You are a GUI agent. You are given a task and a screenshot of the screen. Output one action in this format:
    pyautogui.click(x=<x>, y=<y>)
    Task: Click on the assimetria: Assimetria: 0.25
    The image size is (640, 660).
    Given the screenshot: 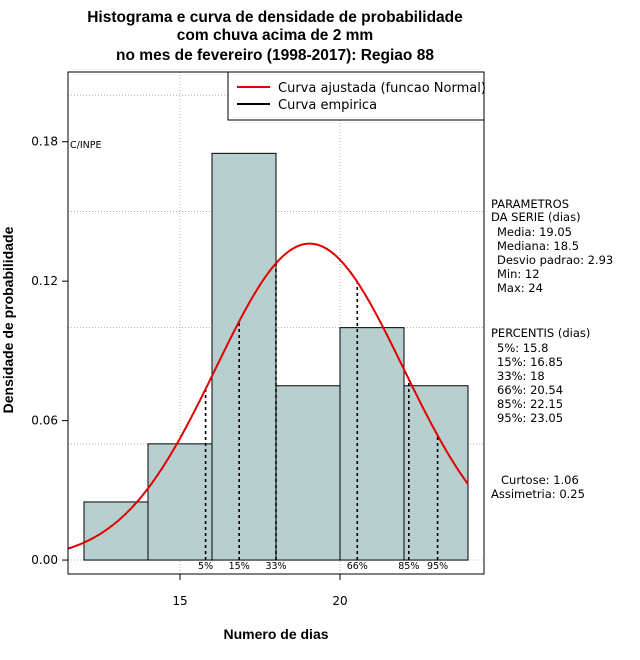 What is the action you would take?
    pyautogui.click(x=538, y=494)
    